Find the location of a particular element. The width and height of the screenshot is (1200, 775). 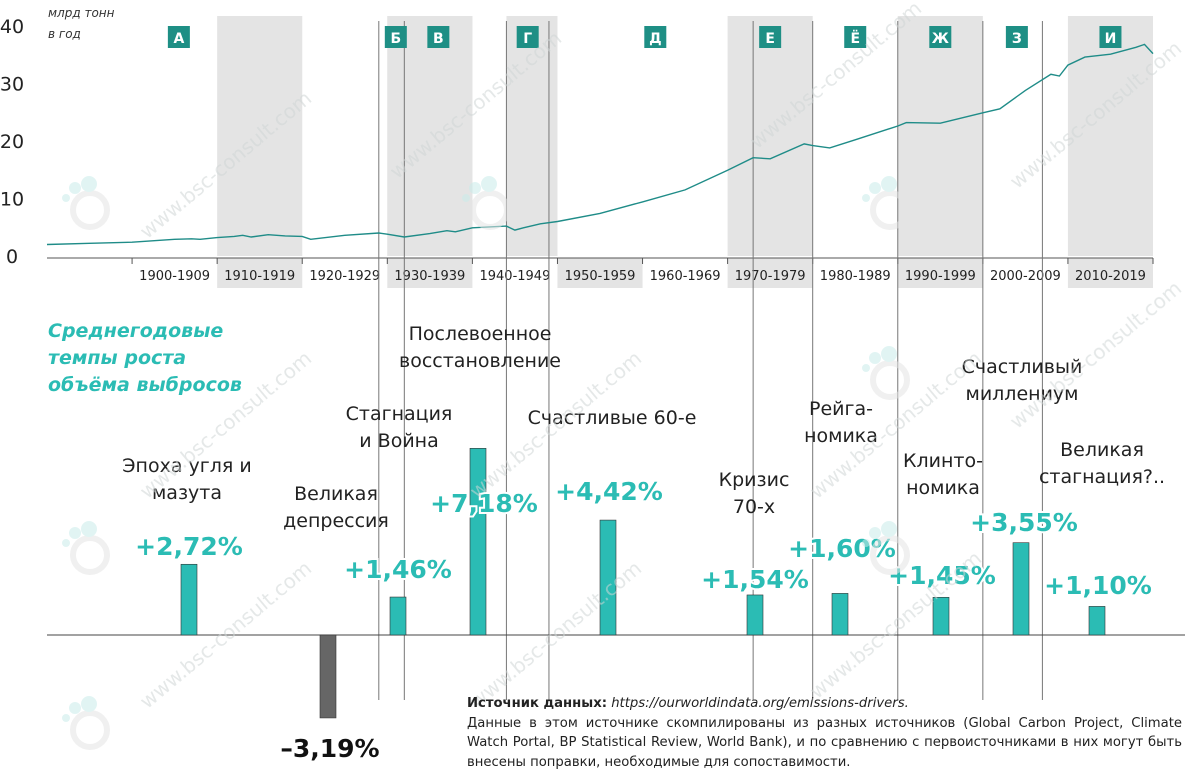

bar-category-label: мазута is located at coordinates (187, 493).